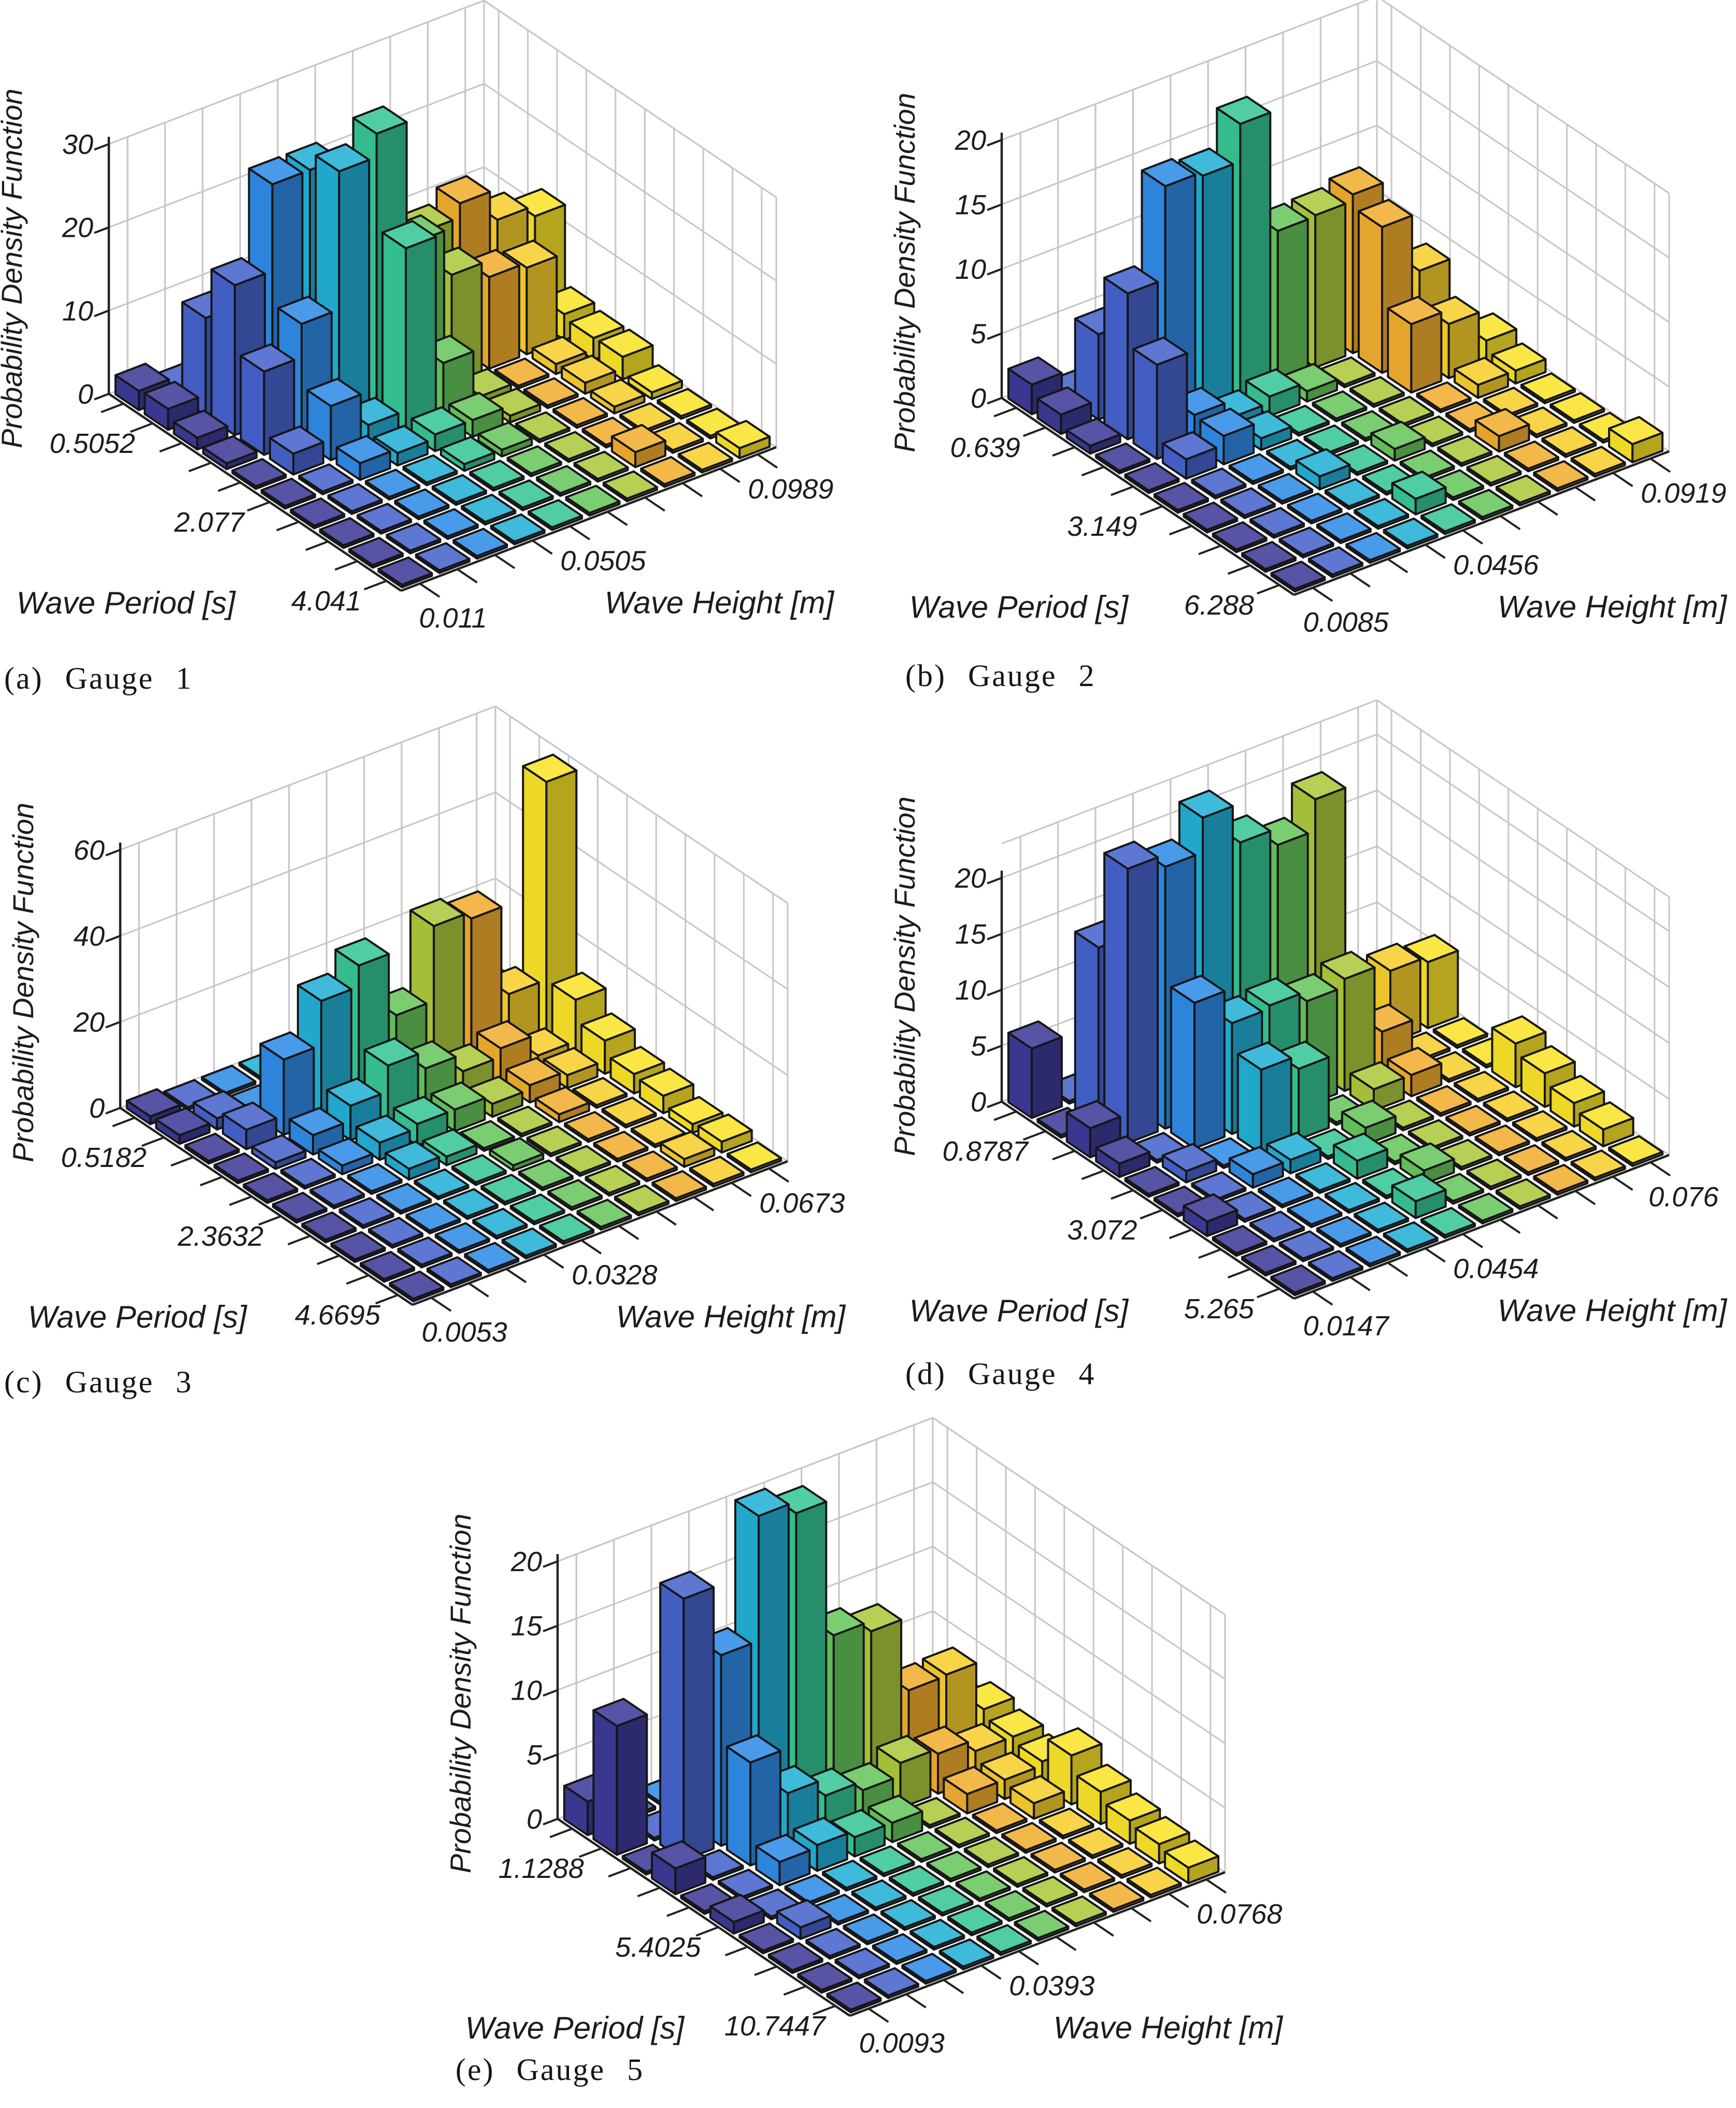 This screenshot has height=2108, width=1736. I want to click on svg-text: 4.6695, so click(338, 1315).